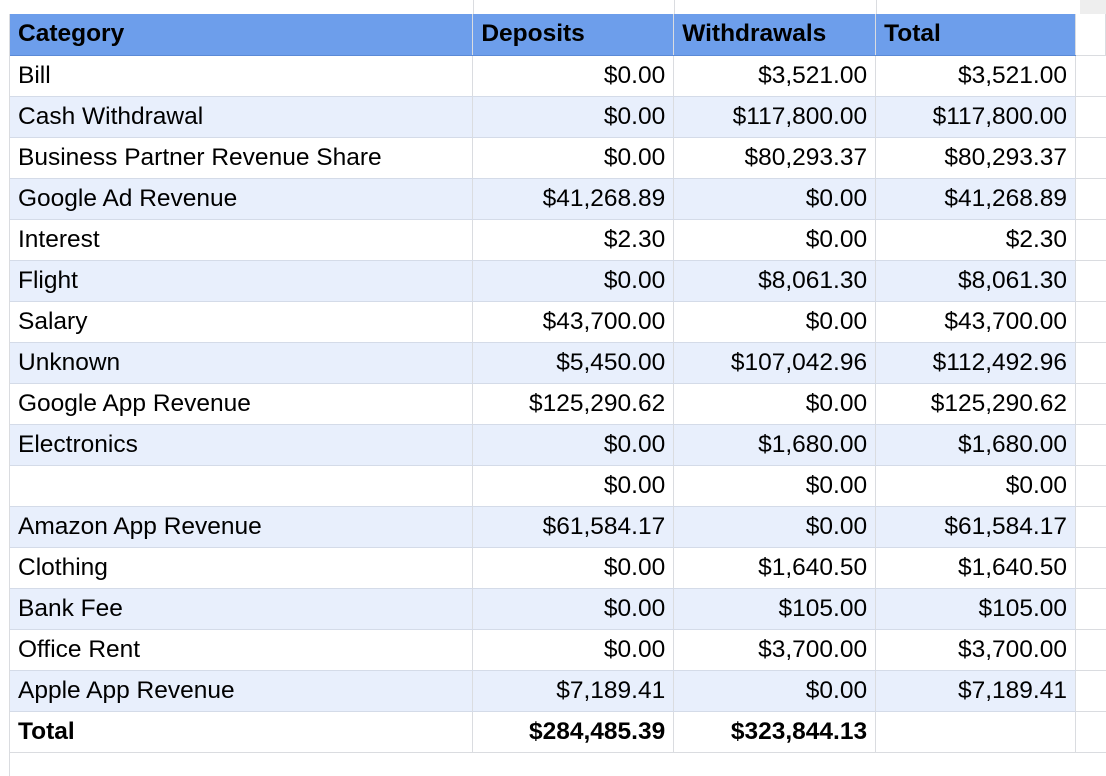 The image size is (1106, 776). What do you see at coordinates (242, 732) in the screenshot?
I see `totals-label-cell: Total` at bounding box center [242, 732].